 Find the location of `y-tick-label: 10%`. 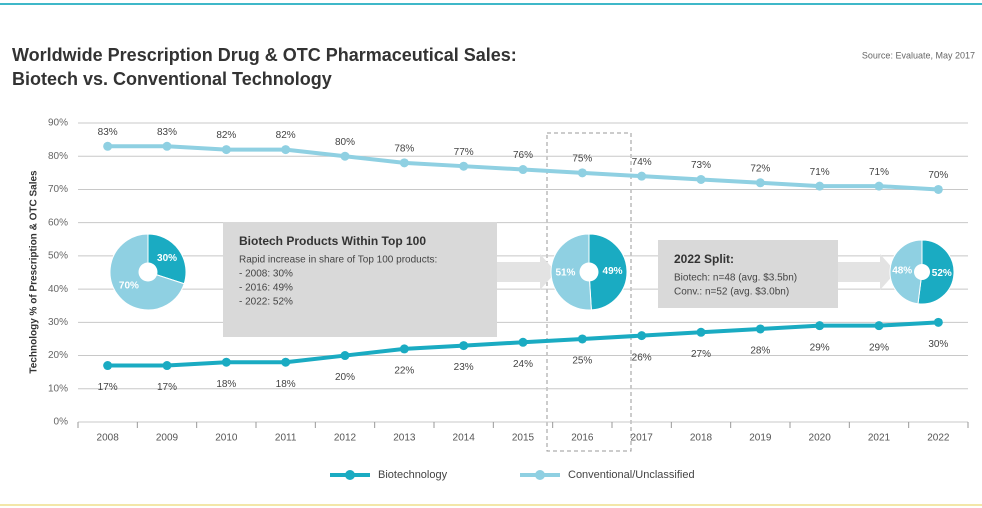

y-tick-label: 10% is located at coordinates (58, 388).